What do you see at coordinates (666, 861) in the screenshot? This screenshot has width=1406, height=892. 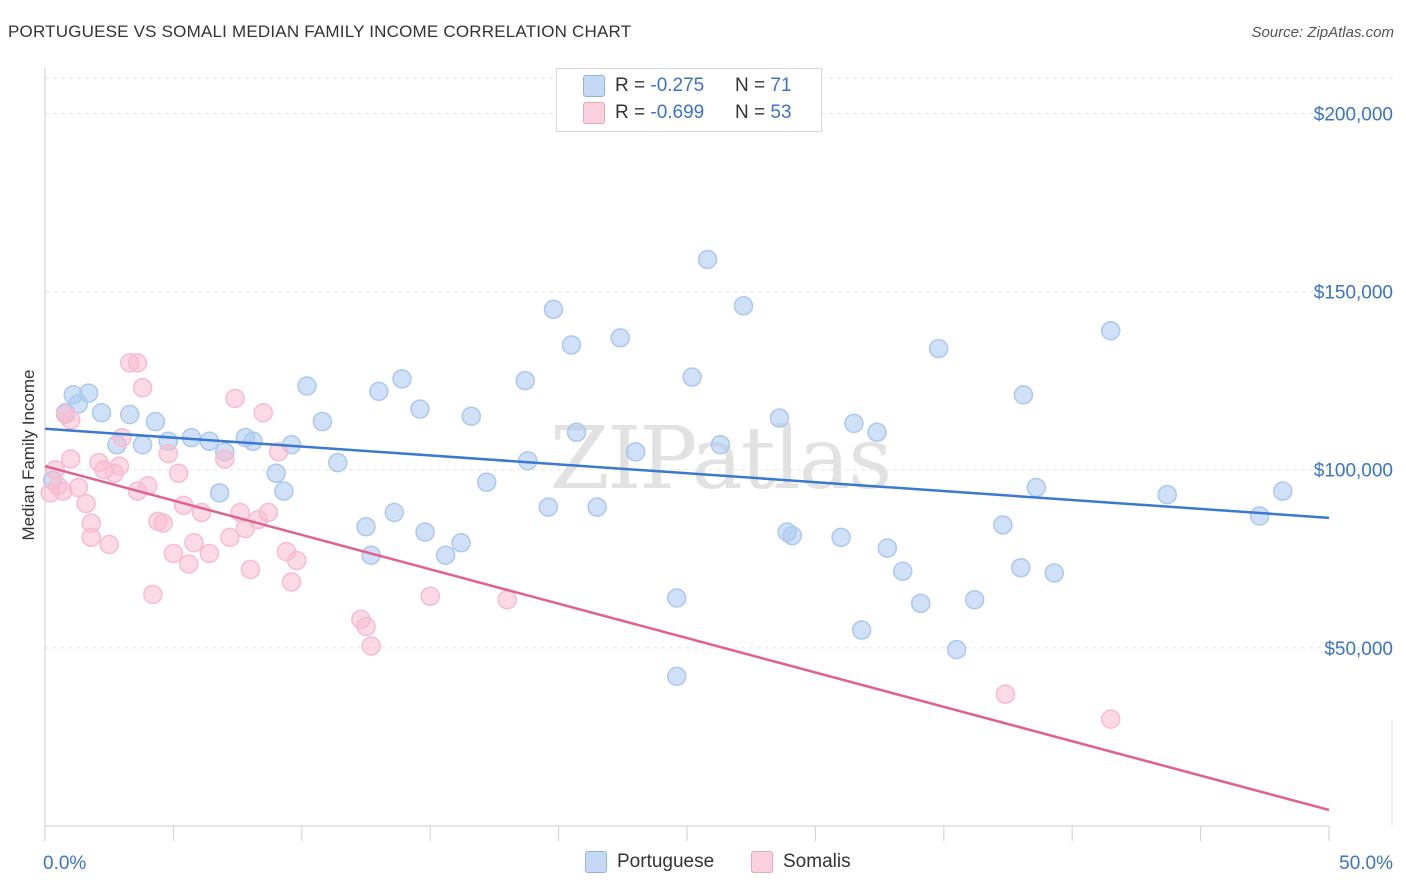 I see `portuguese-legend-label: Portuguese` at bounding box center [666, 861].